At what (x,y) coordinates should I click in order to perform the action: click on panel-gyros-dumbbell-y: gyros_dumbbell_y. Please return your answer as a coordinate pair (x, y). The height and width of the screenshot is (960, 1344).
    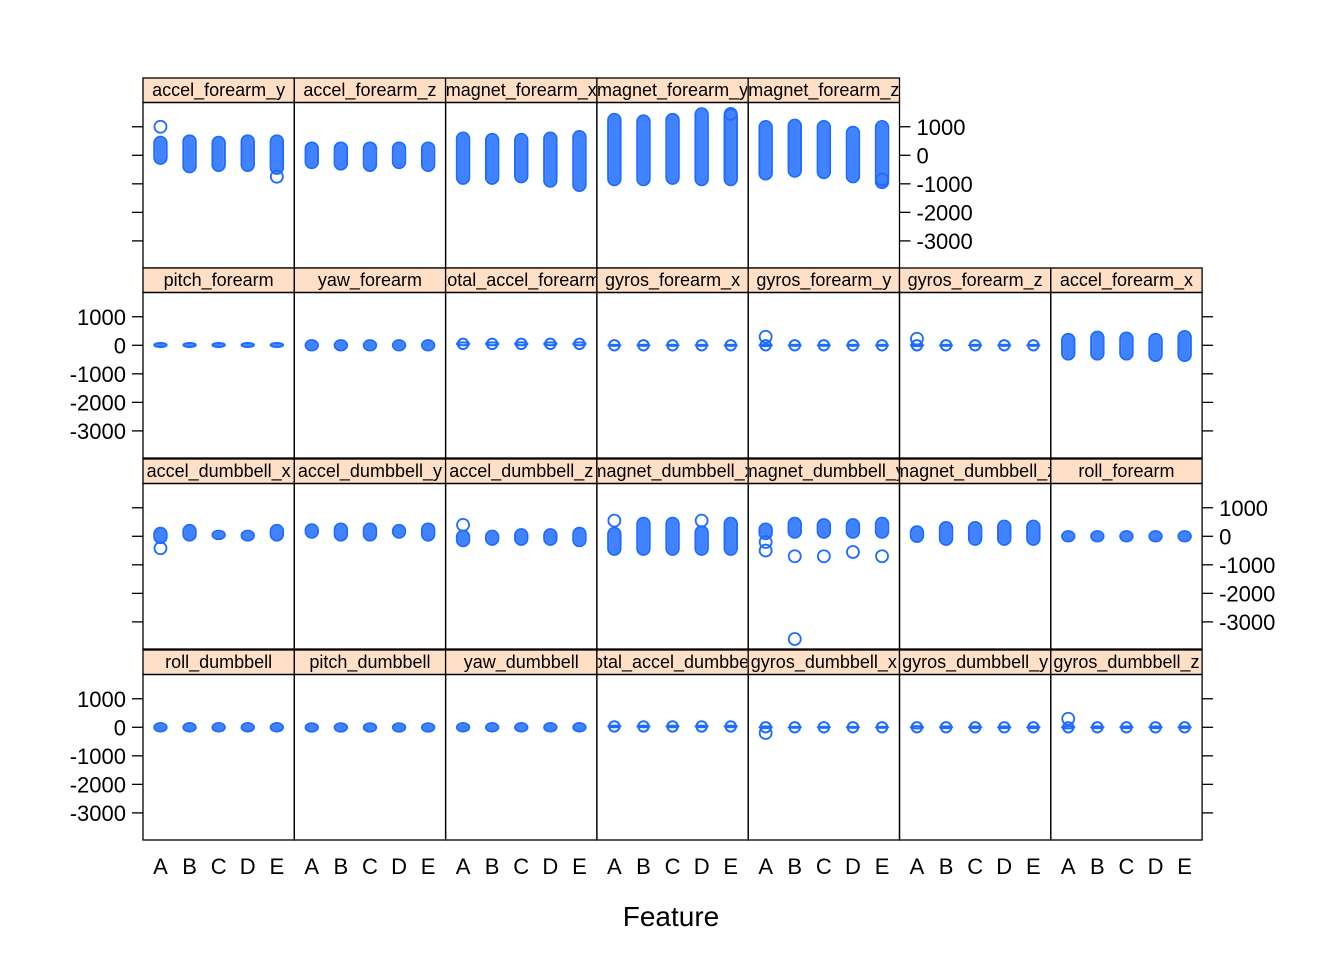
    Looking at the image, I should click on (975, 745).